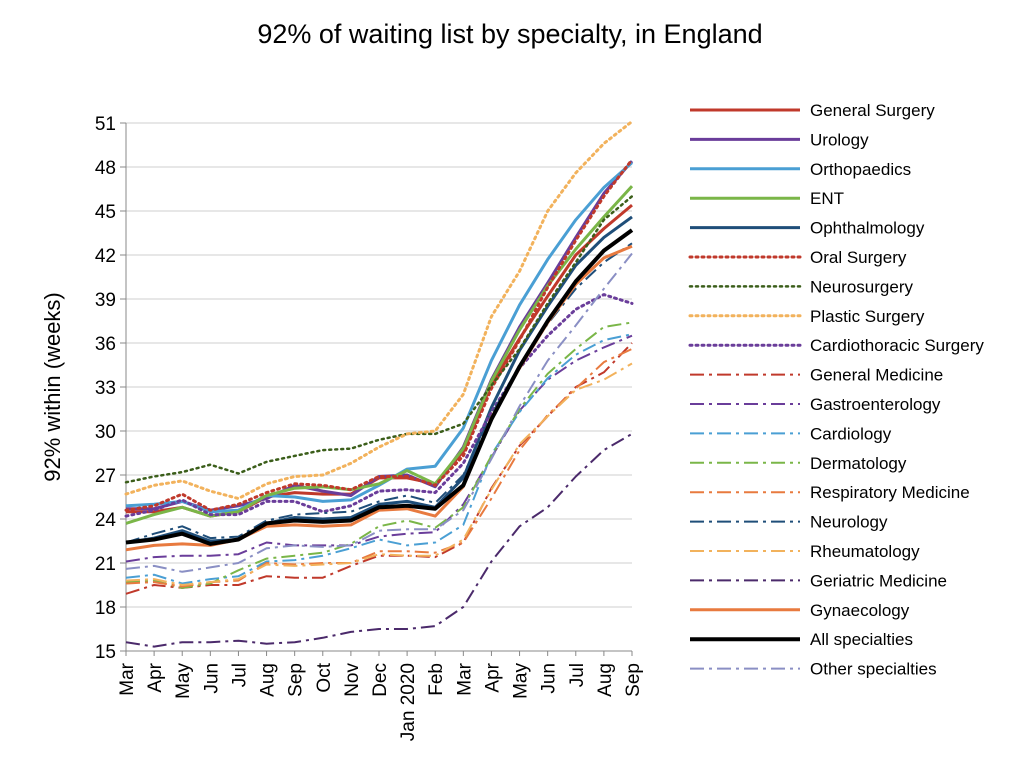  What do you see at coordinates (380, 680) in the screenshot?
I see `x-tick-label: Dec` at bounding box center [380, 680].